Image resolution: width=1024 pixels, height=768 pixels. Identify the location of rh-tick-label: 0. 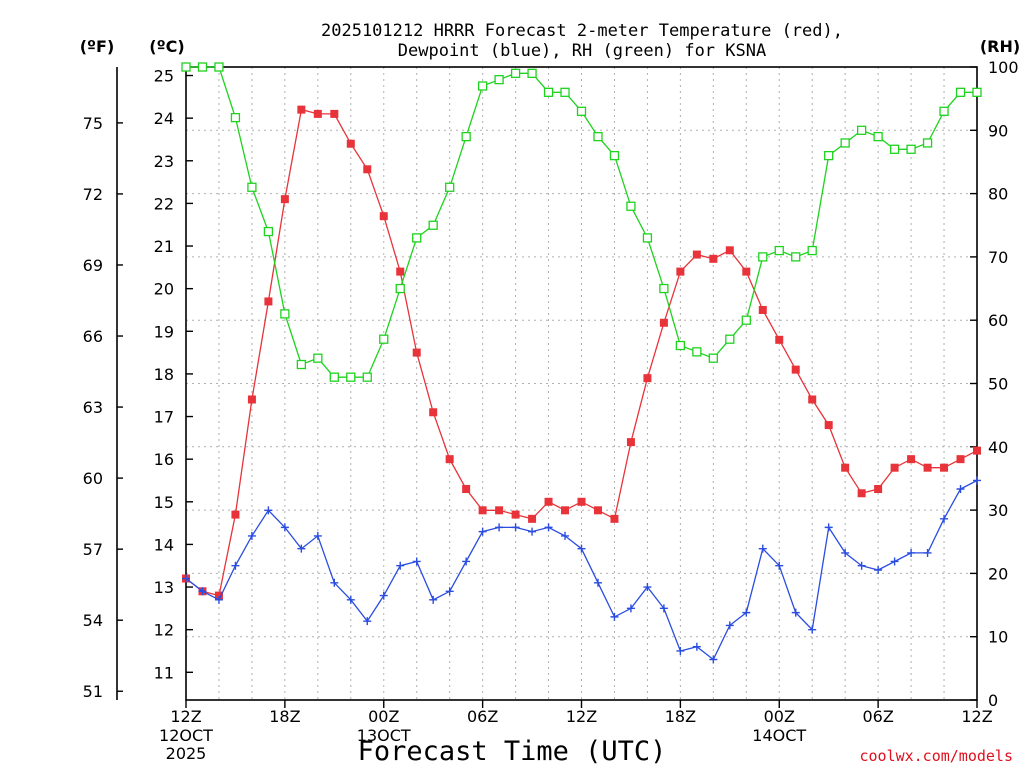
(993, 700).